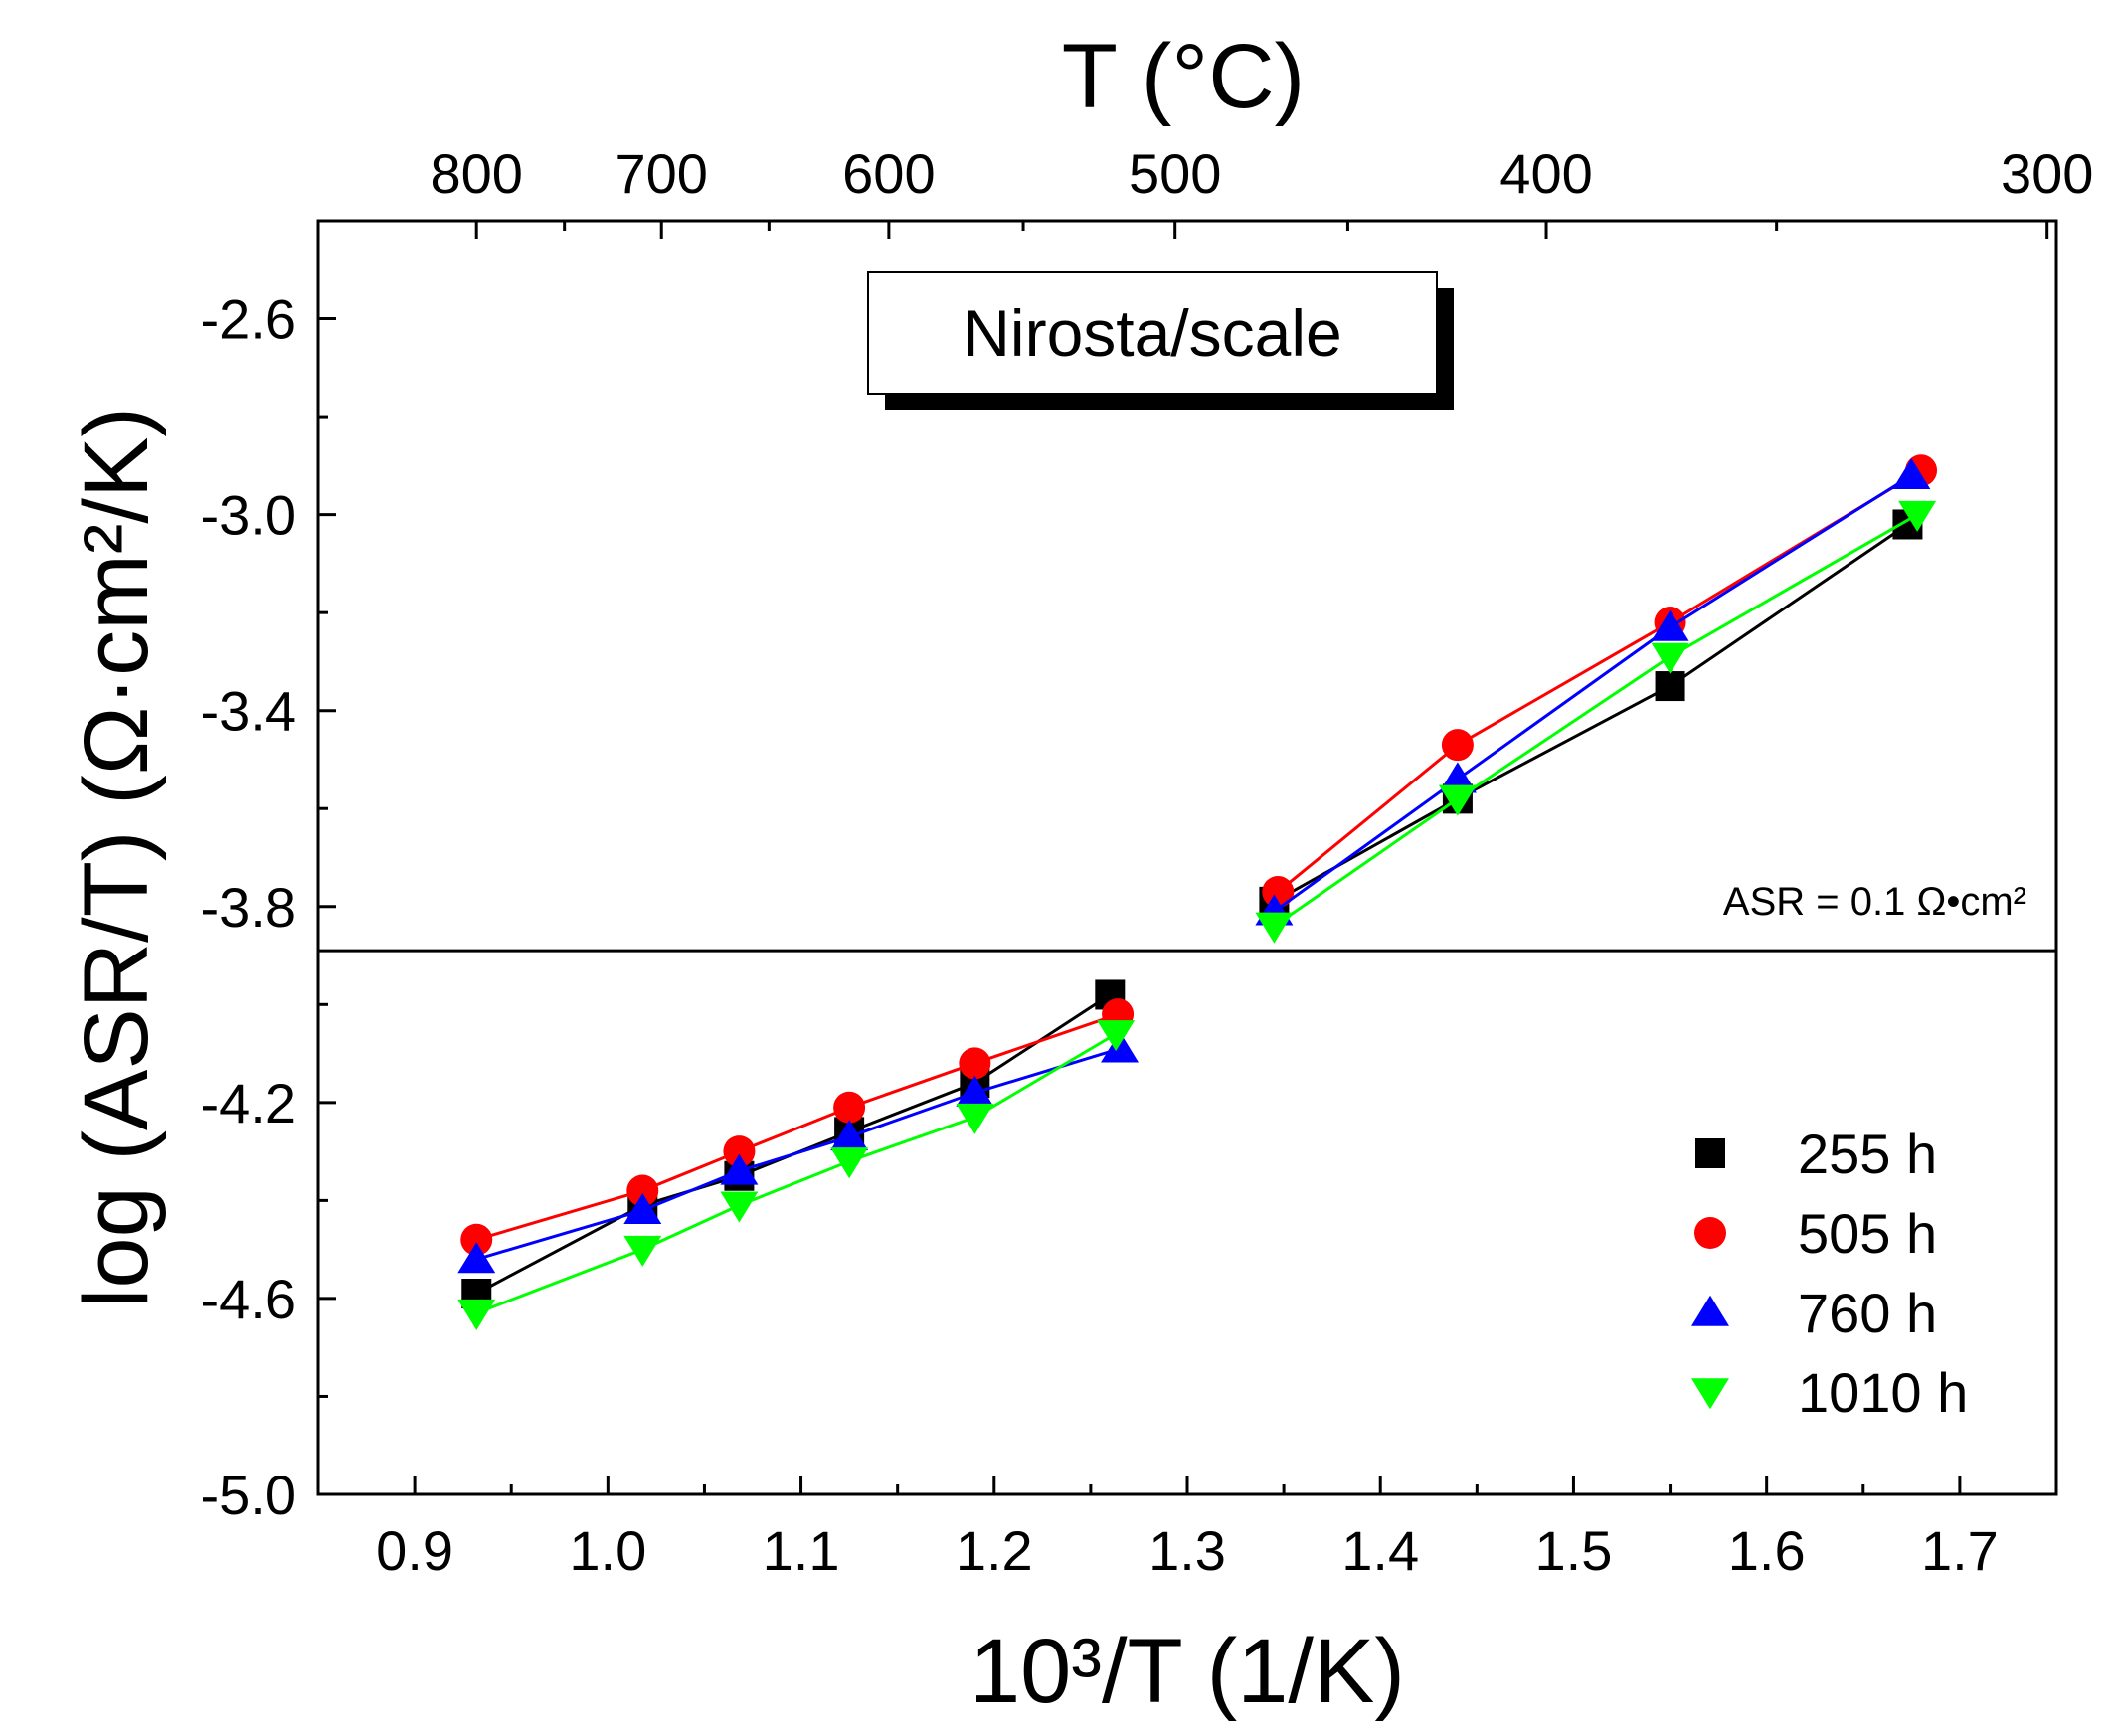 The height and width of the screenshot is (1736, 2113). What do you see at coordinates (249, 1103) in the screenshot?
I see `y-tick-label: -4.2` at bounding box center [249, 1103].